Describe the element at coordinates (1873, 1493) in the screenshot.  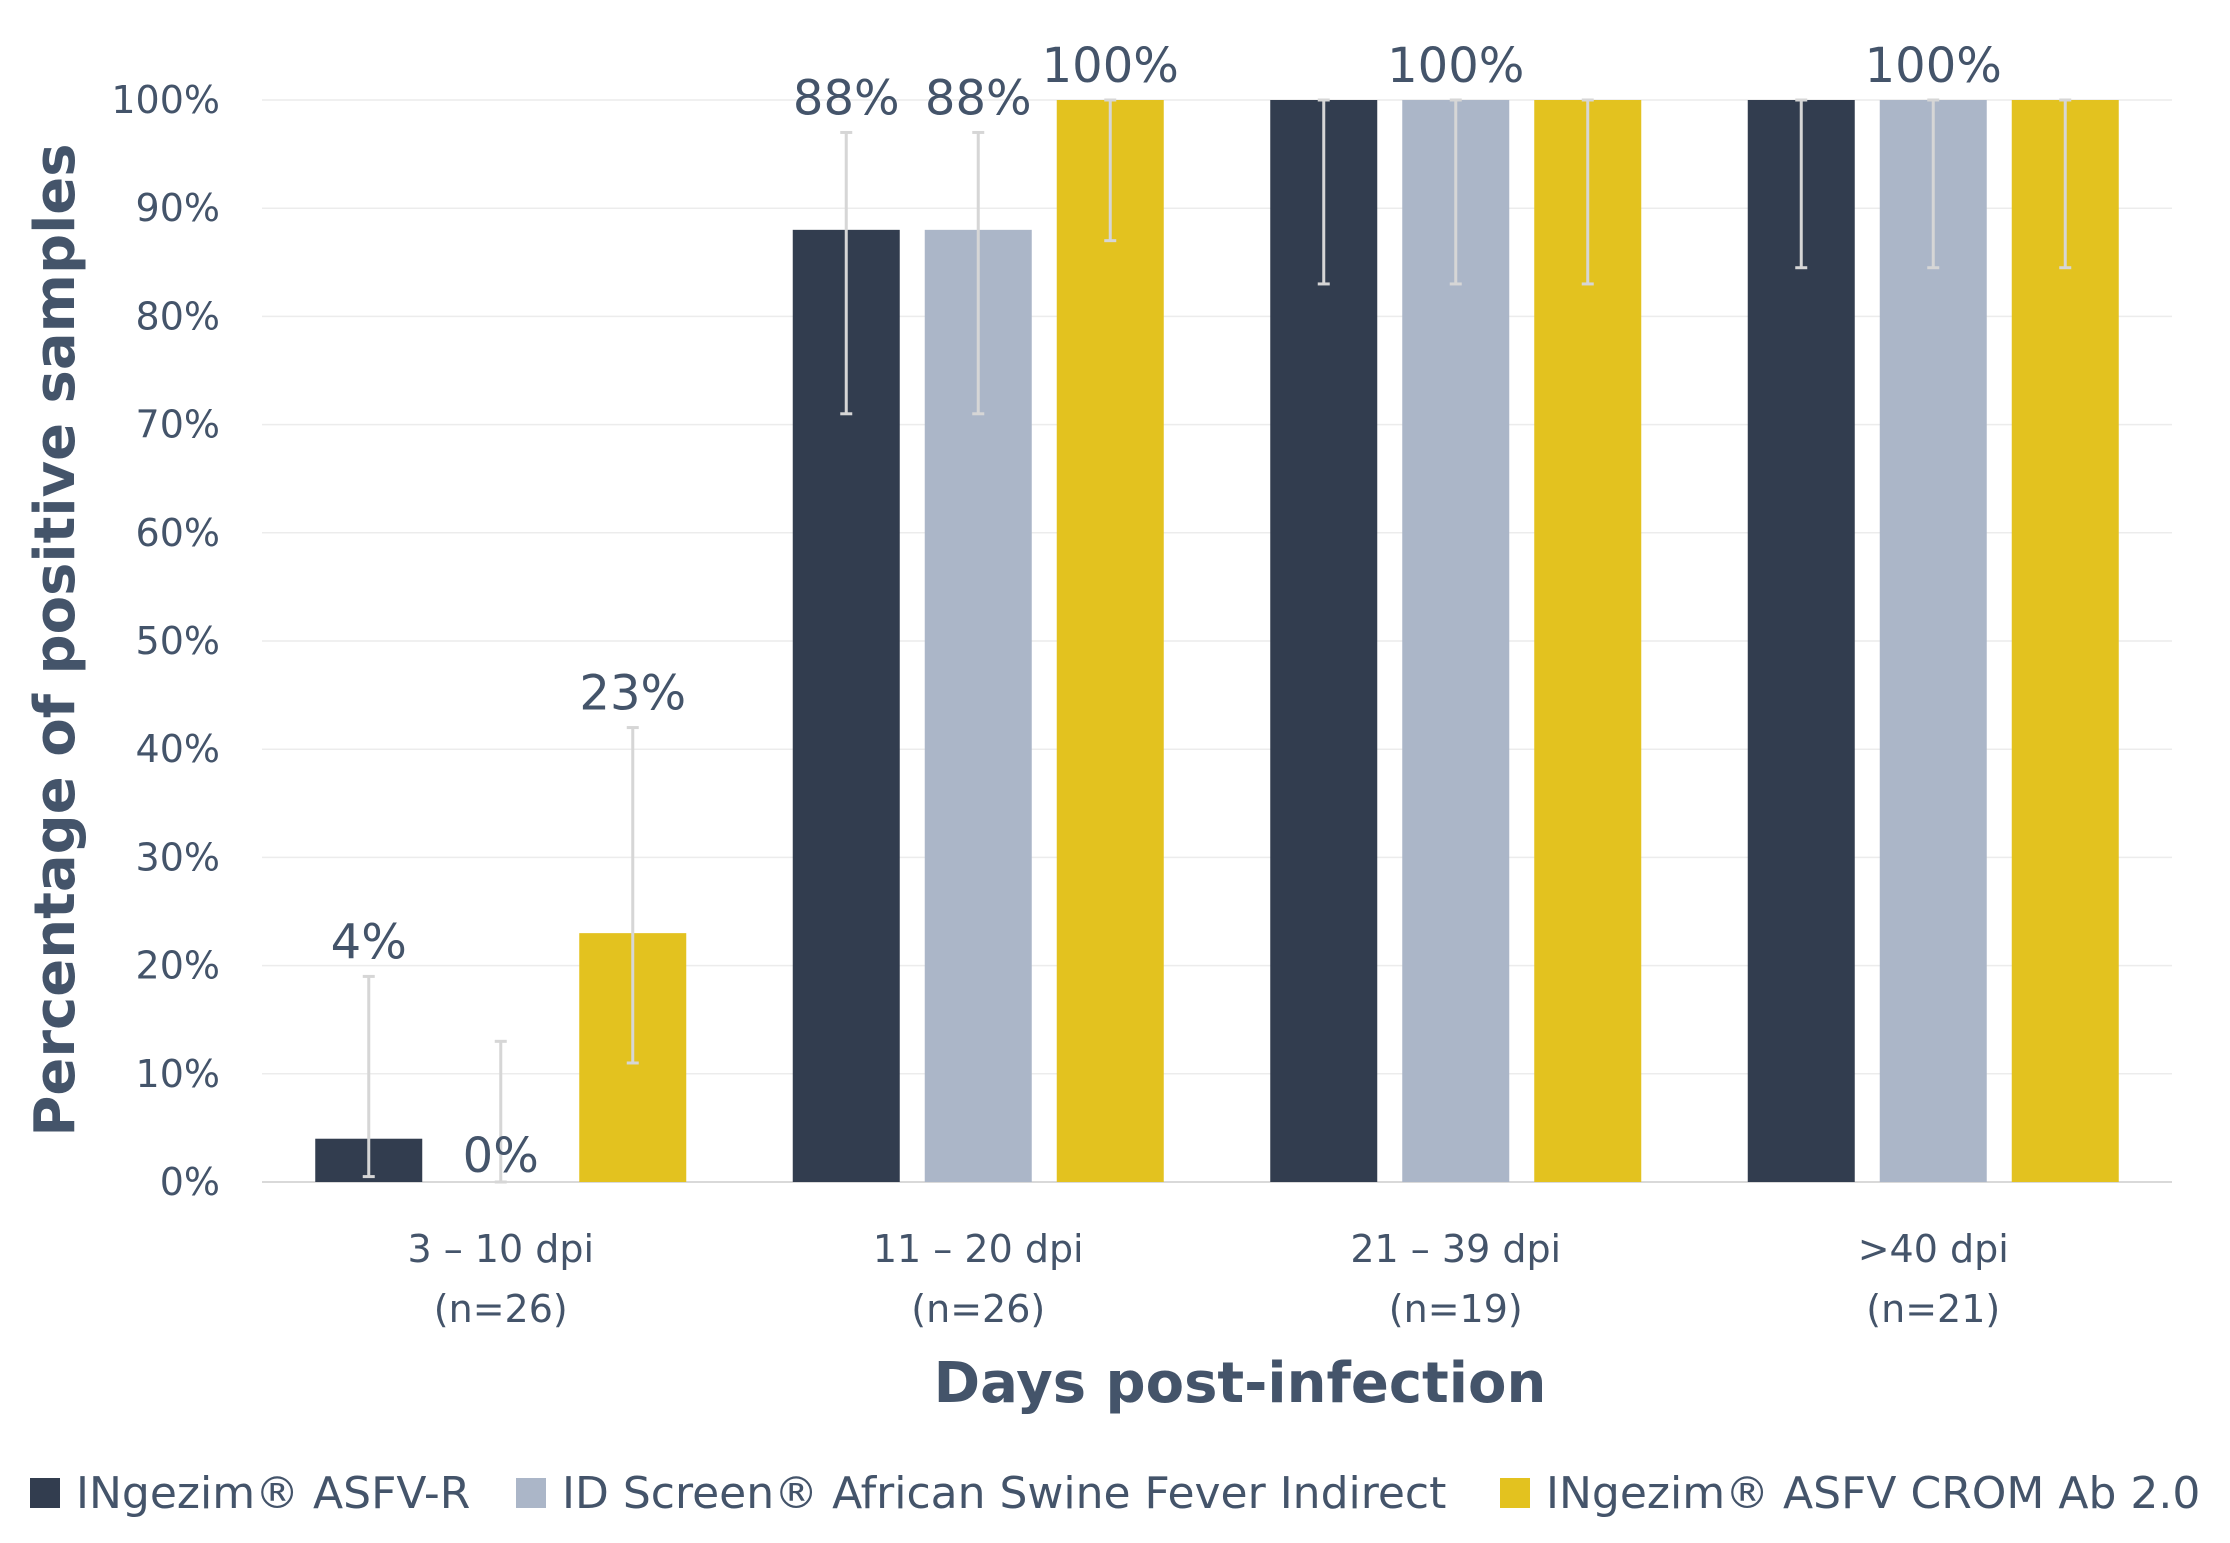
I see `legend-label: INgezim® ASFV CROM Ab 2.0` at that location.